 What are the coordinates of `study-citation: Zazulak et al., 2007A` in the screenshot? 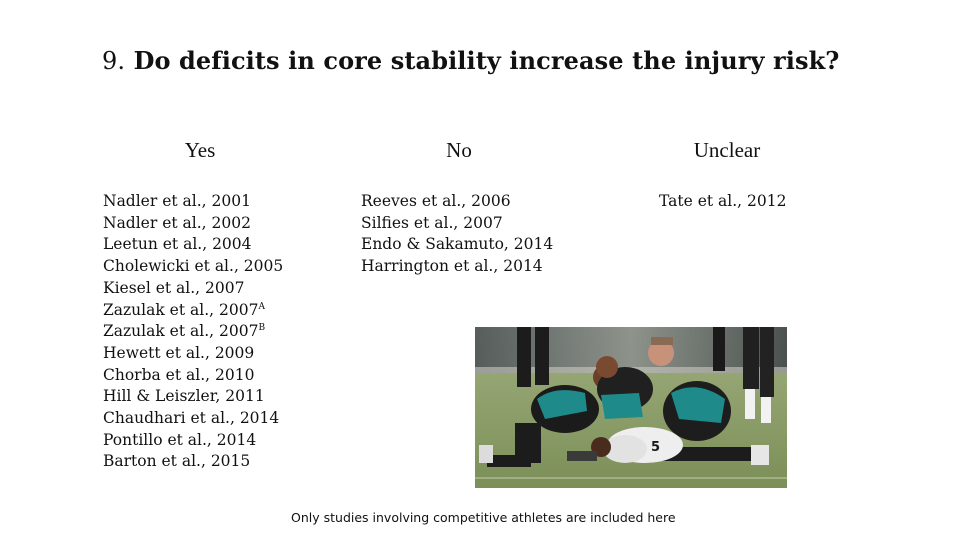 It's located at (193, 311).